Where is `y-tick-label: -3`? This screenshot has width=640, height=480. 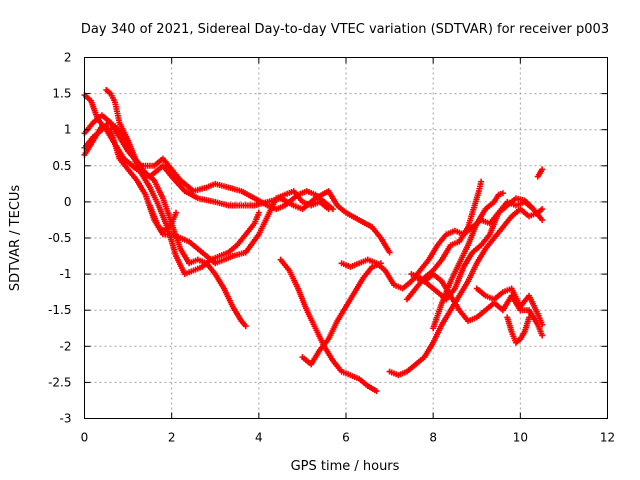
y-tick-label: -3 is located at coordinates (66, 419).